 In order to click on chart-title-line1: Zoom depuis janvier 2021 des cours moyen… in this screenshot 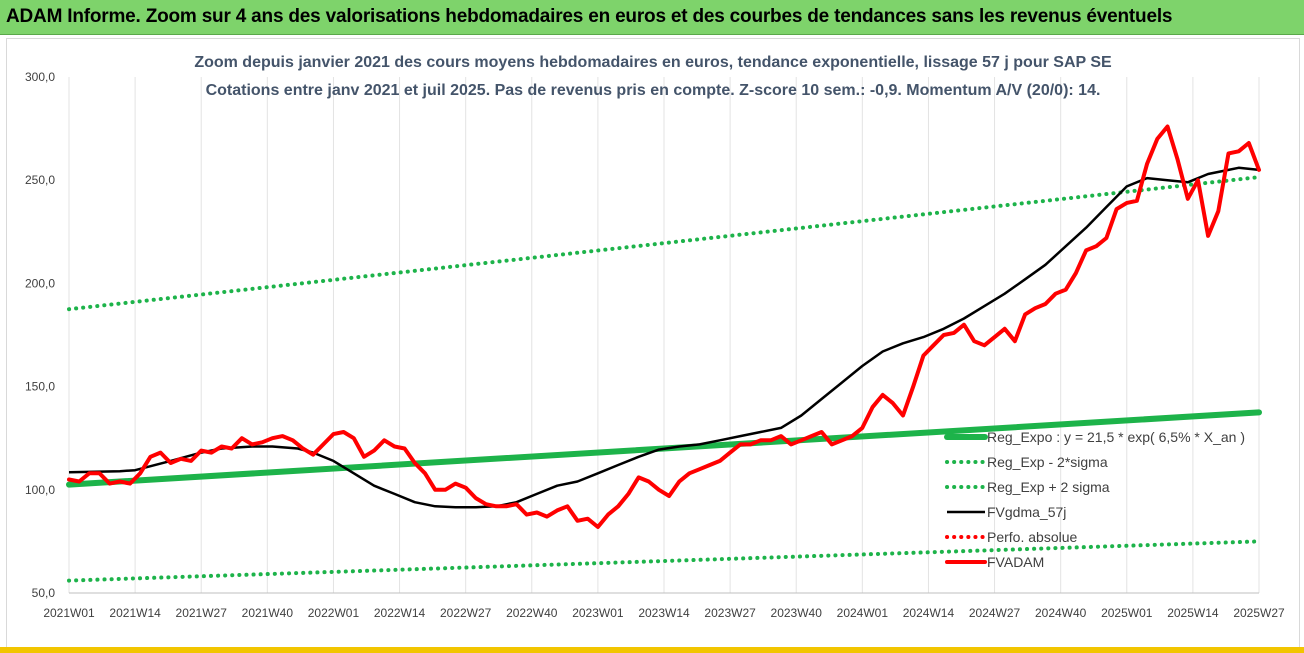, I will do `click(653, 62)`.